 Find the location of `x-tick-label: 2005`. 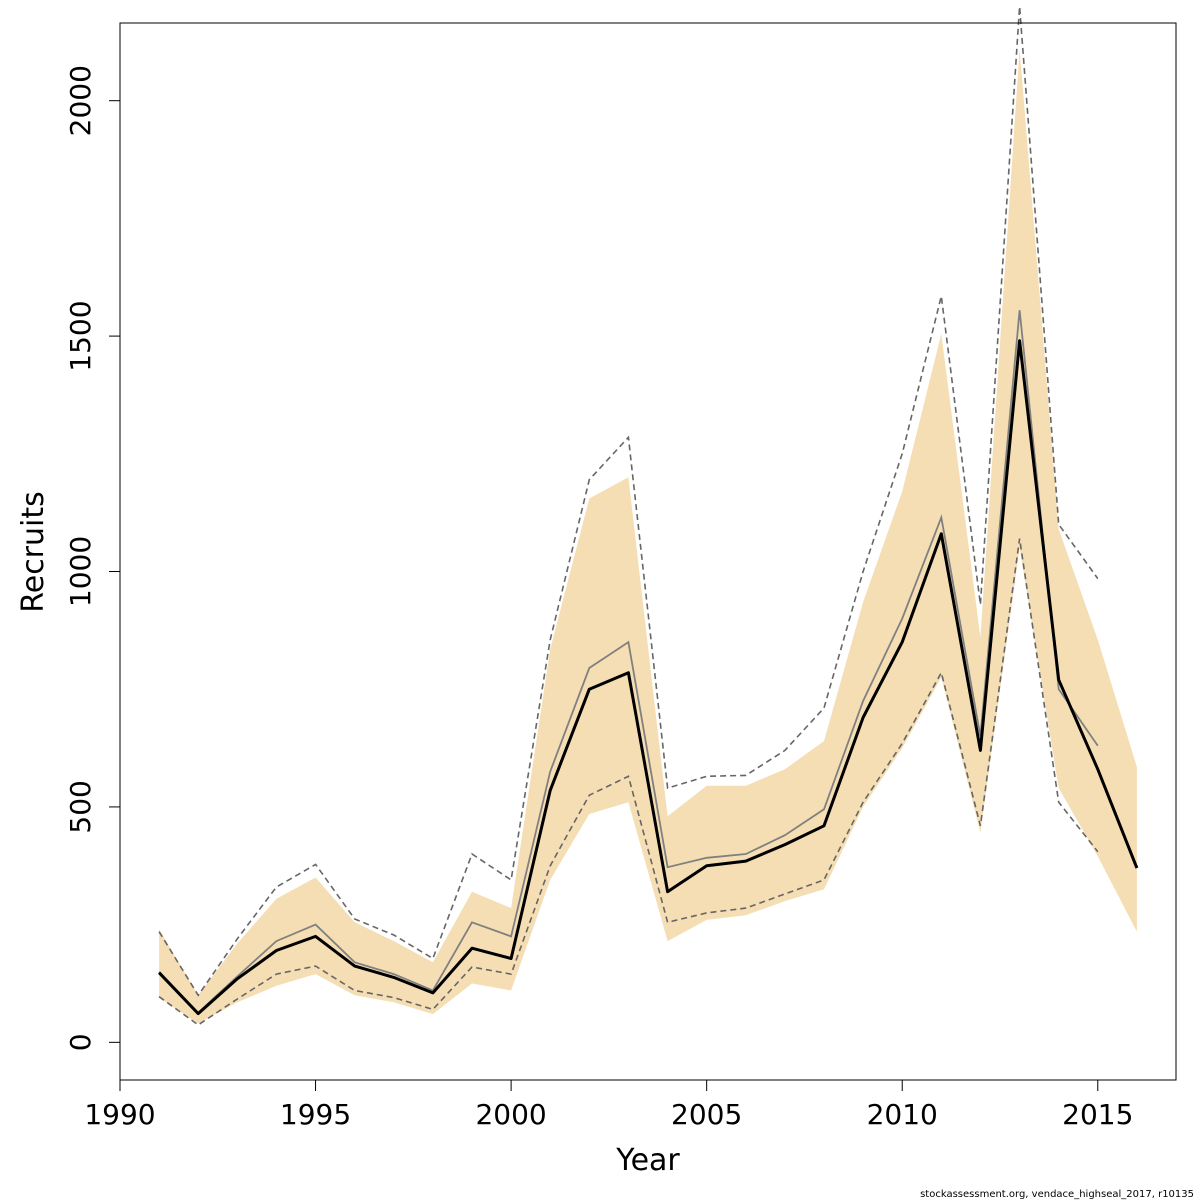

x-tick-label: 2005 is located at coordinates (706, 1114).